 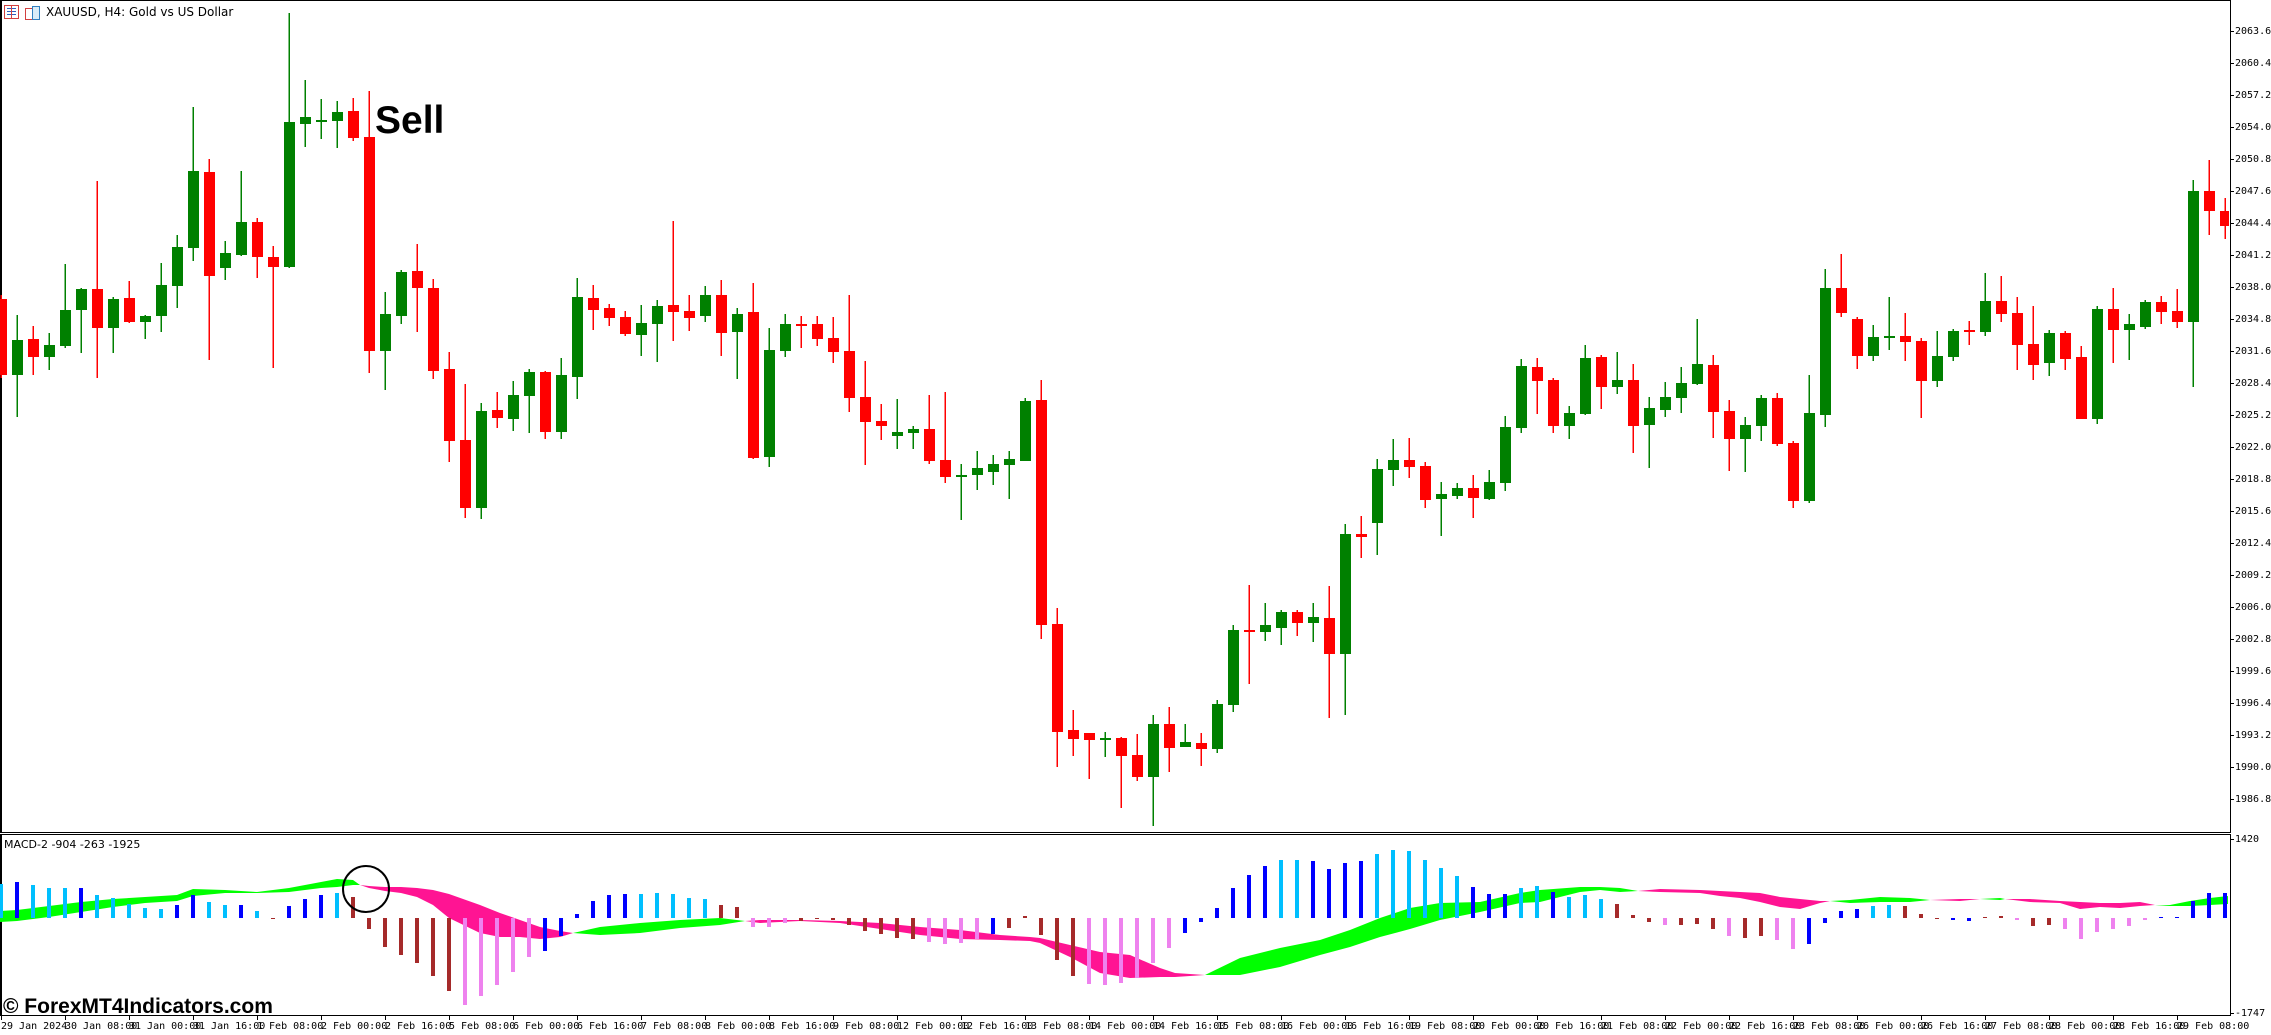 I want to click on price-tick-label: 1996.40, so click(x=2250, y=704).